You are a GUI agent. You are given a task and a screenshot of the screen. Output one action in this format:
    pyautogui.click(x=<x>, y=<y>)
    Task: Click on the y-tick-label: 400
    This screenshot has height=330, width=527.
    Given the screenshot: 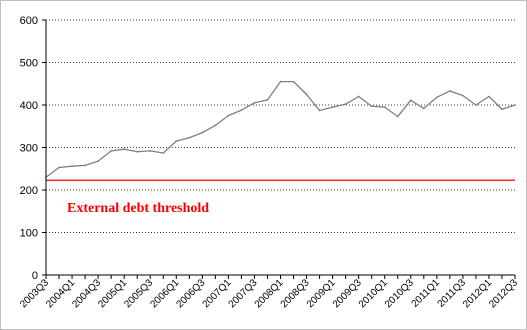 What is the action you would take?
    pyautogui.click(x=29, y=106)
    